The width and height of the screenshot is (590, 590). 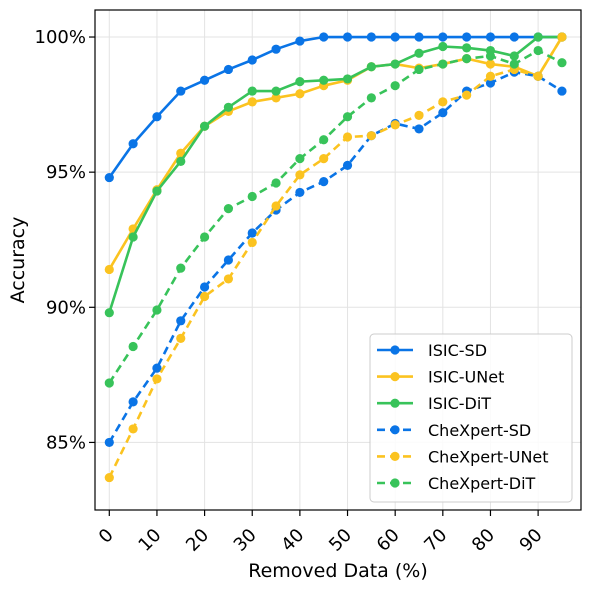 What do you see at coordinates (292, 540) in the screenshot?
I see `x-tick-label: 40` at bounding box center [292, 540].